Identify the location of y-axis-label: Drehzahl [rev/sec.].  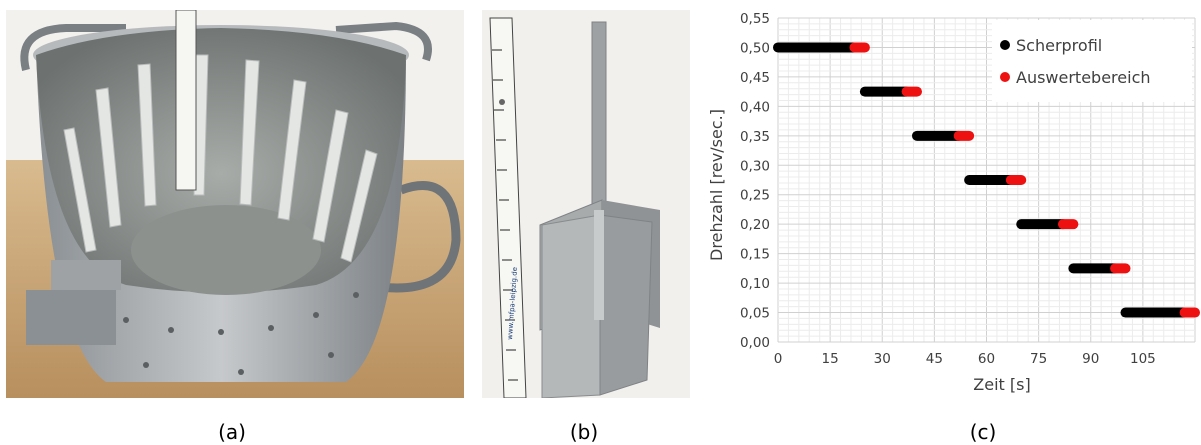
(716, 185).